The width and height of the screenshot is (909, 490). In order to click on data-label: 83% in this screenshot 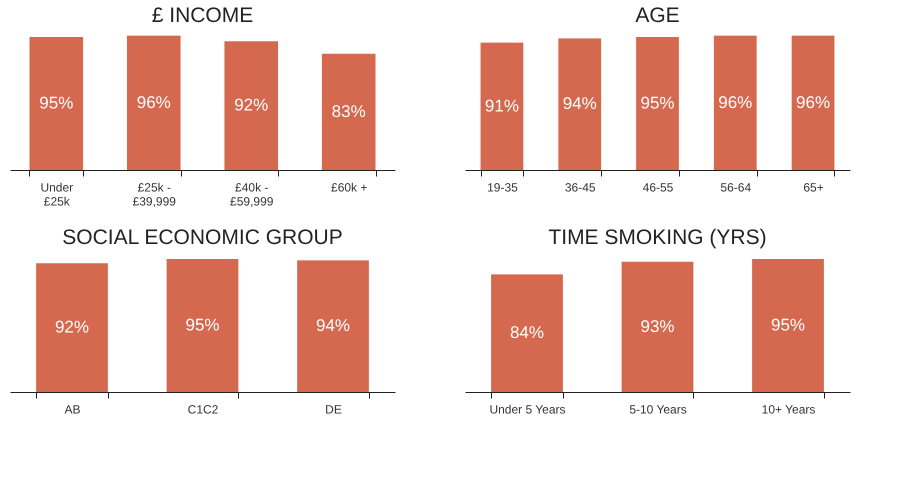, I will do `click(349, 111)`.